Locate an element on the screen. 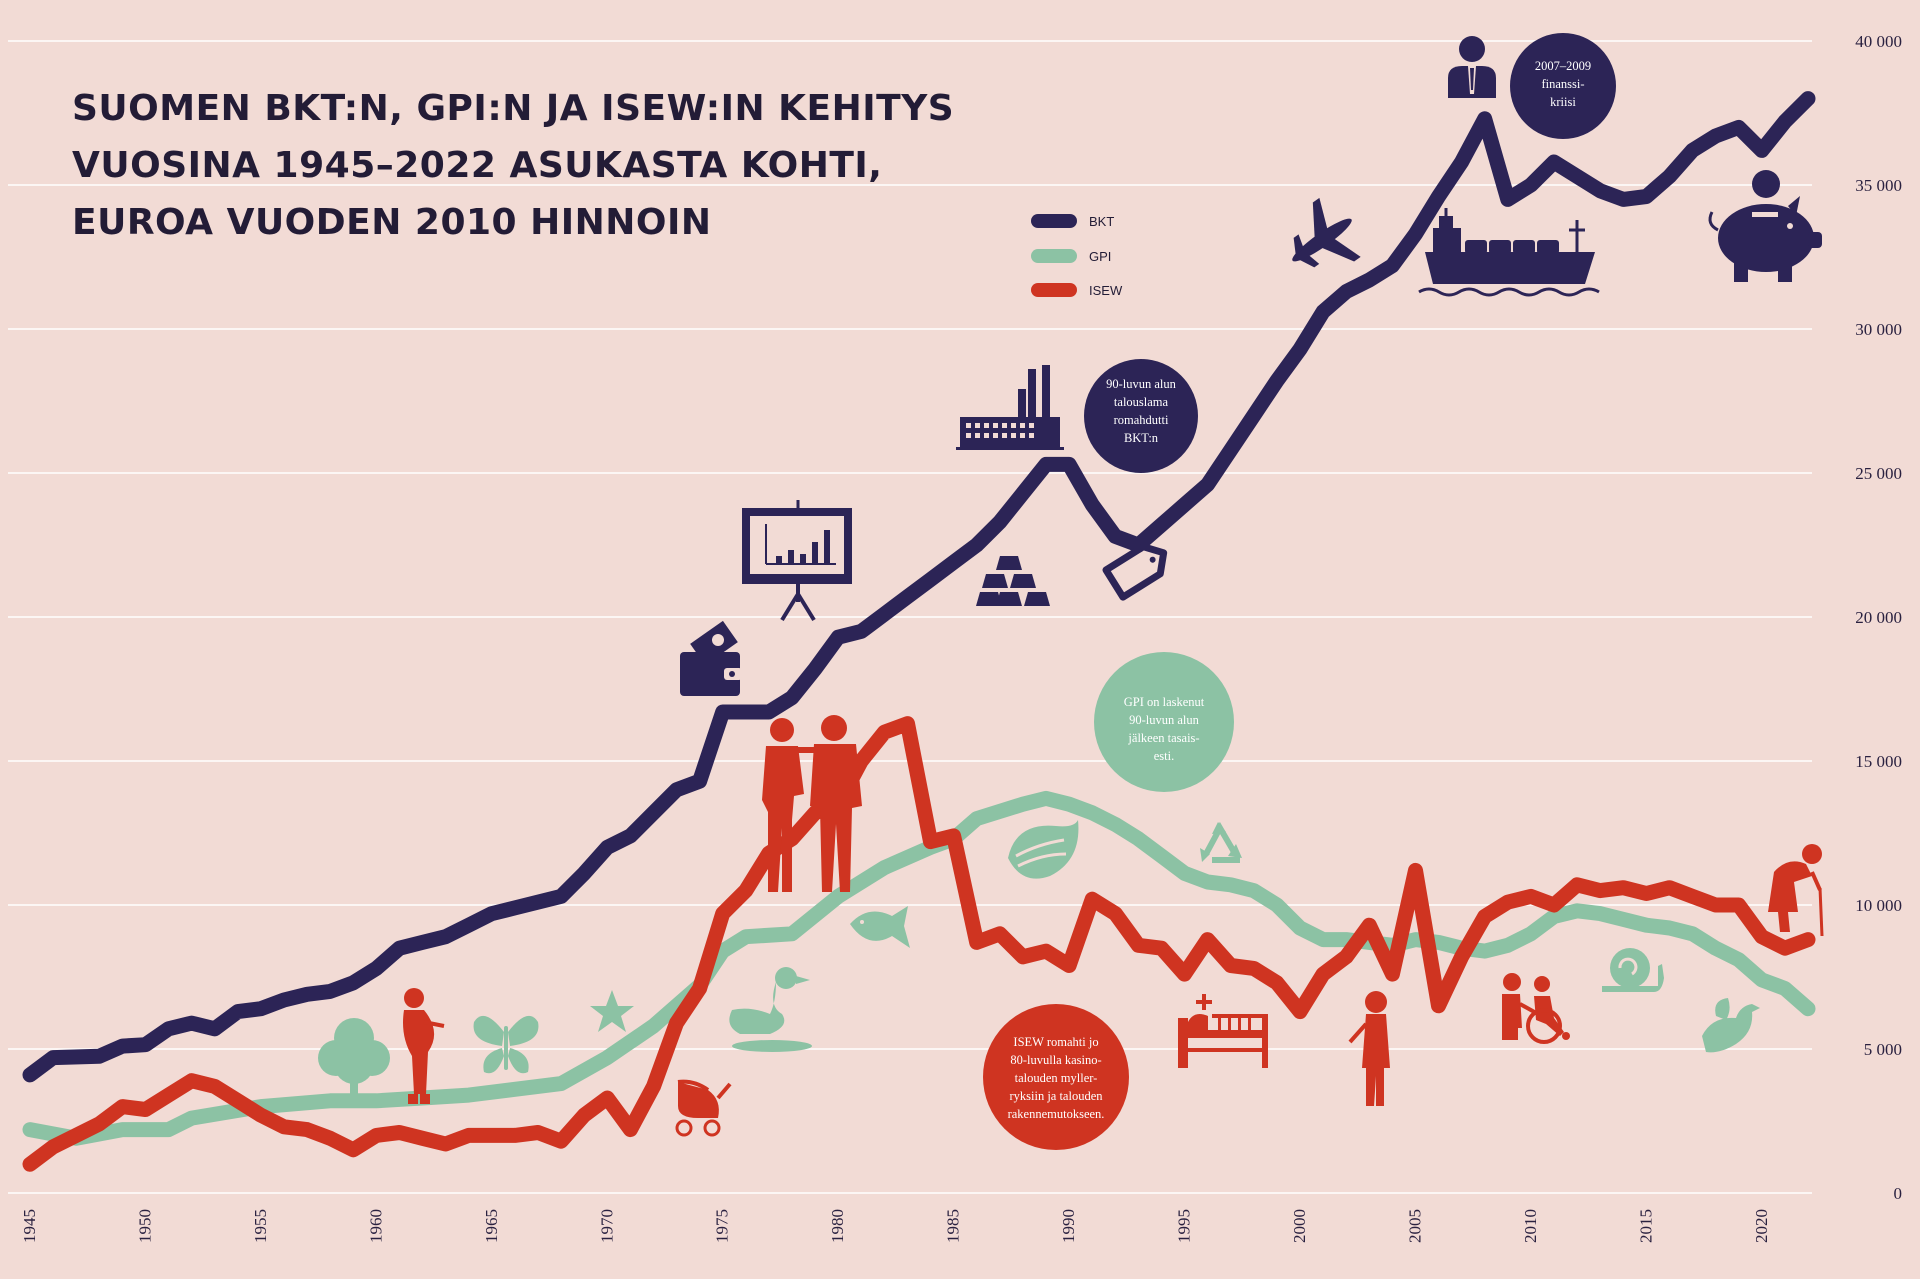 Image resolution: width=1920 pixels, height=1279 pixels. bubble-isew-line-3: talouden myller- is located at coordinates (1056, 1078).